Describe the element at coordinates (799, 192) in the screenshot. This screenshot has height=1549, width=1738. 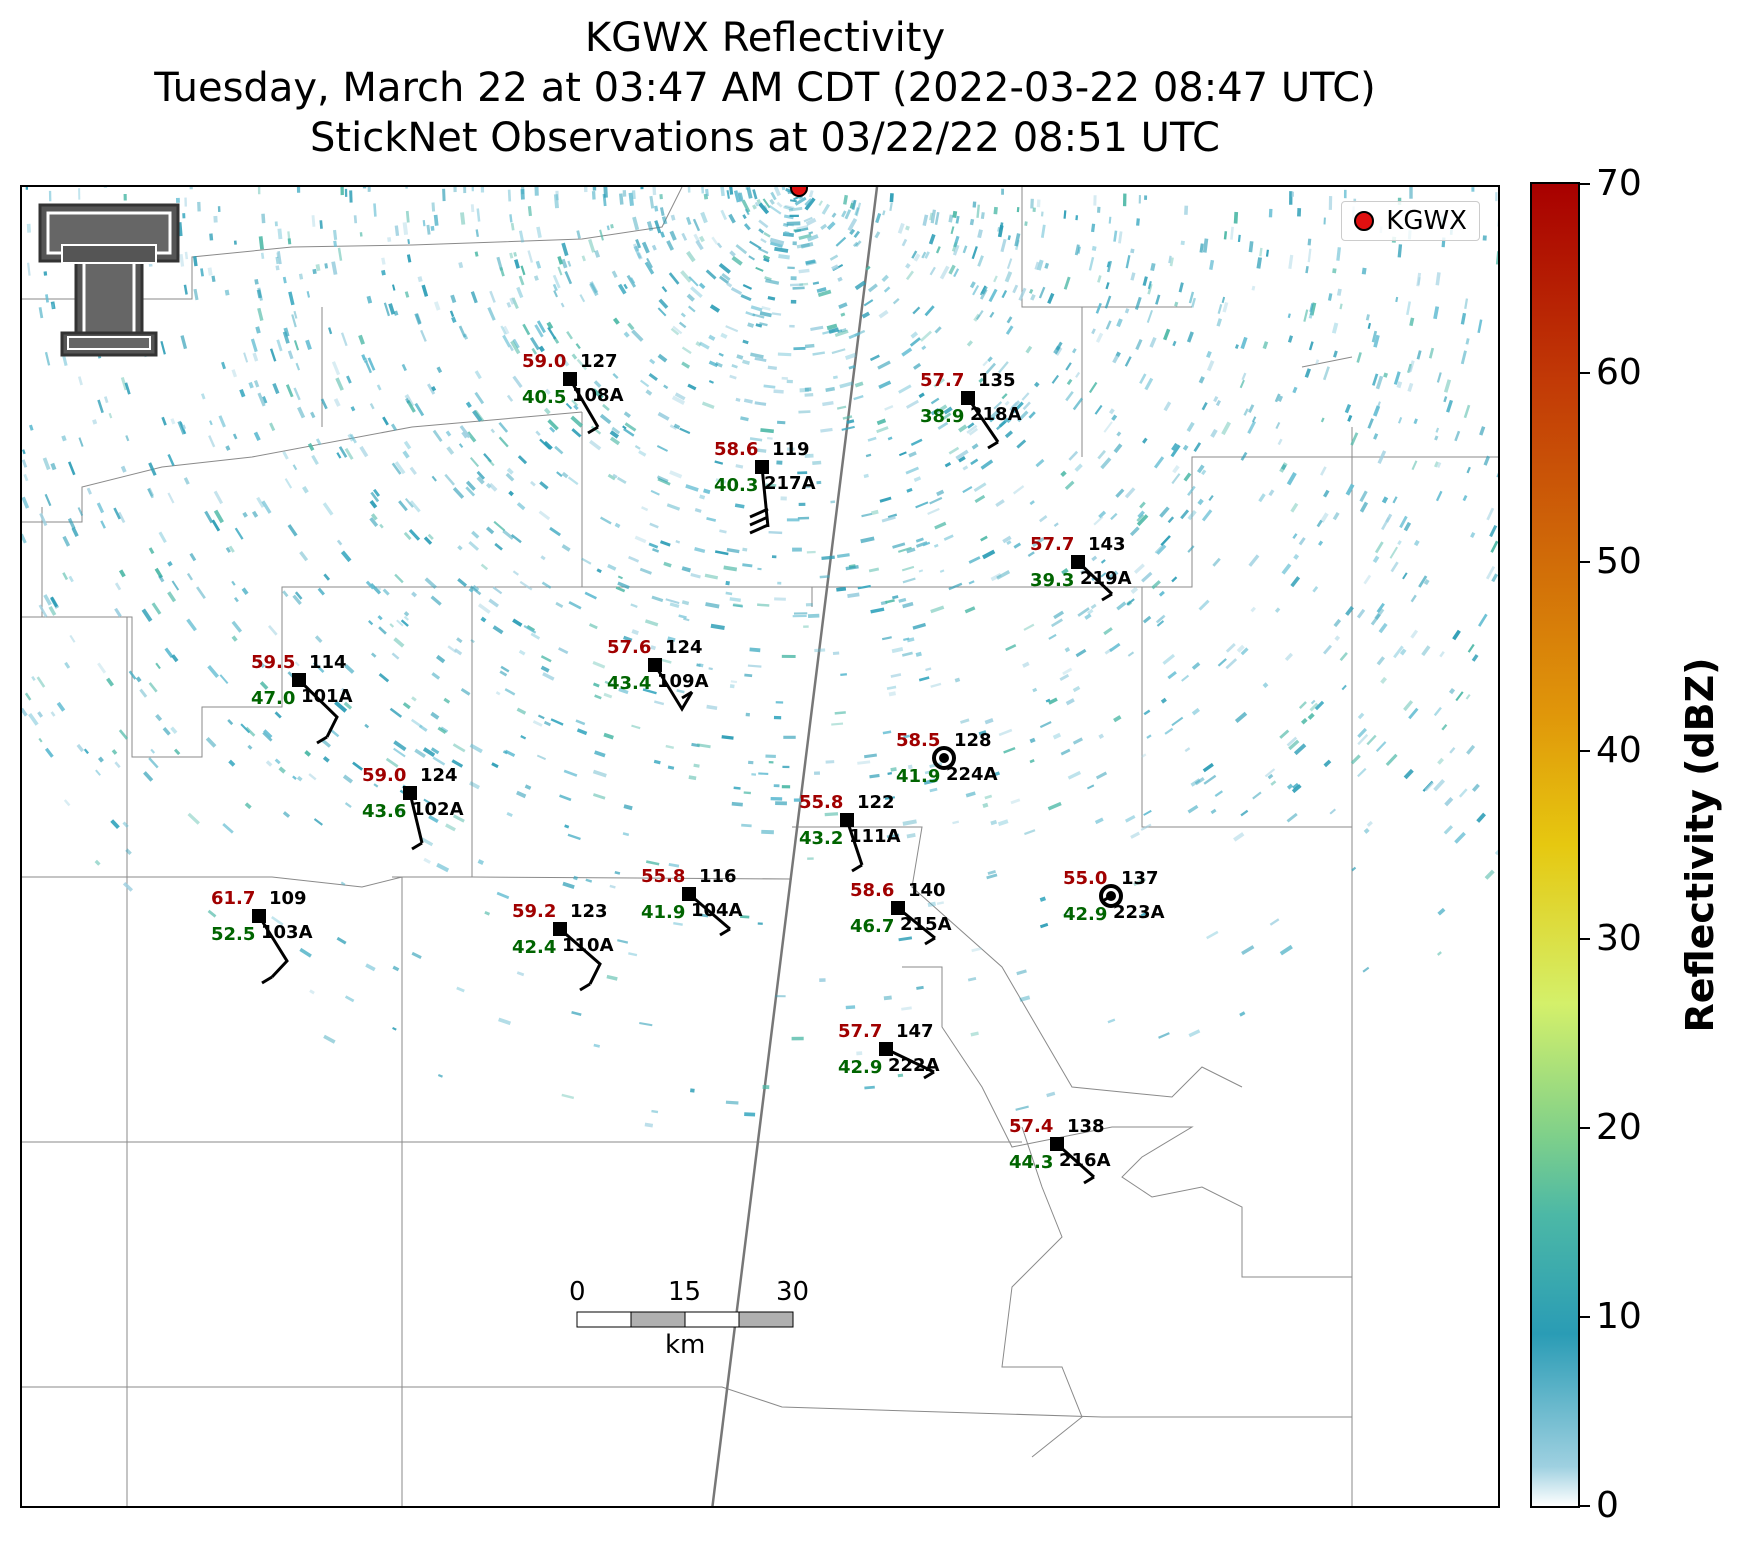
I see `kgwx-radar-marker` at that location.